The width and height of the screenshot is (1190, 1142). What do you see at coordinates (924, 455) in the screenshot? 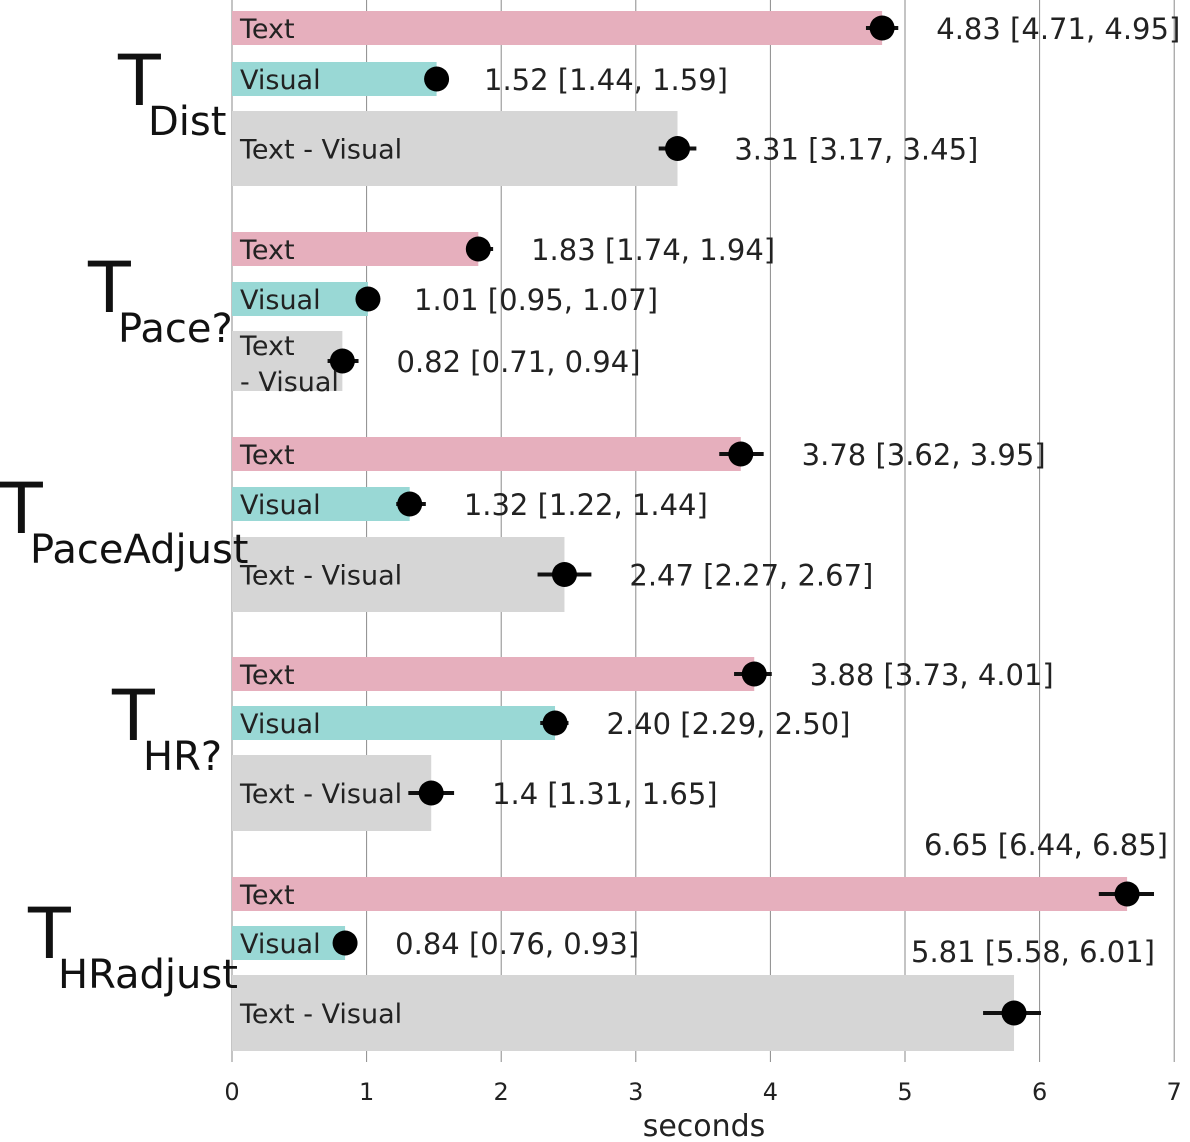
I see `value-label: 3.78 [3.62, 3.95]` at bounding box center [924, 455].